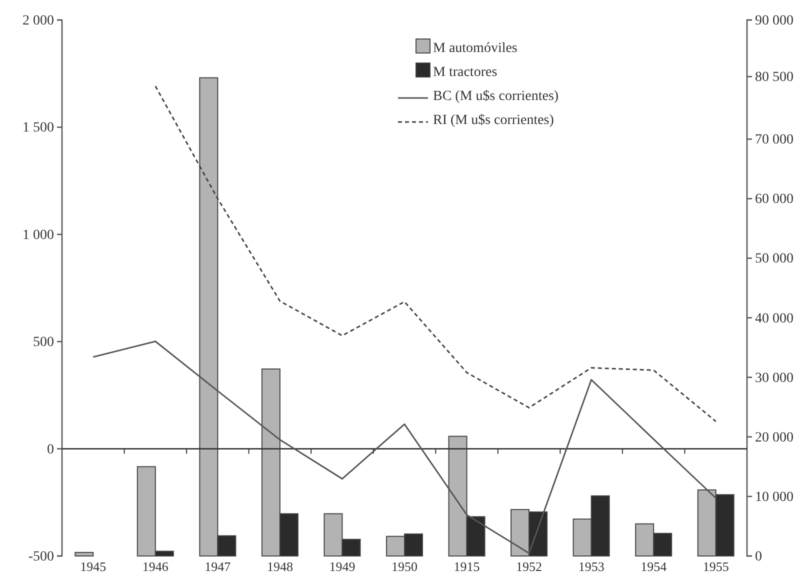 Image resolution: width=811 pixels, height=577 pixels. What do you see at coordinates (38, 235) in the screenshot?
I see `y-tick-label: 1 000` at bounding box center [38, 235].